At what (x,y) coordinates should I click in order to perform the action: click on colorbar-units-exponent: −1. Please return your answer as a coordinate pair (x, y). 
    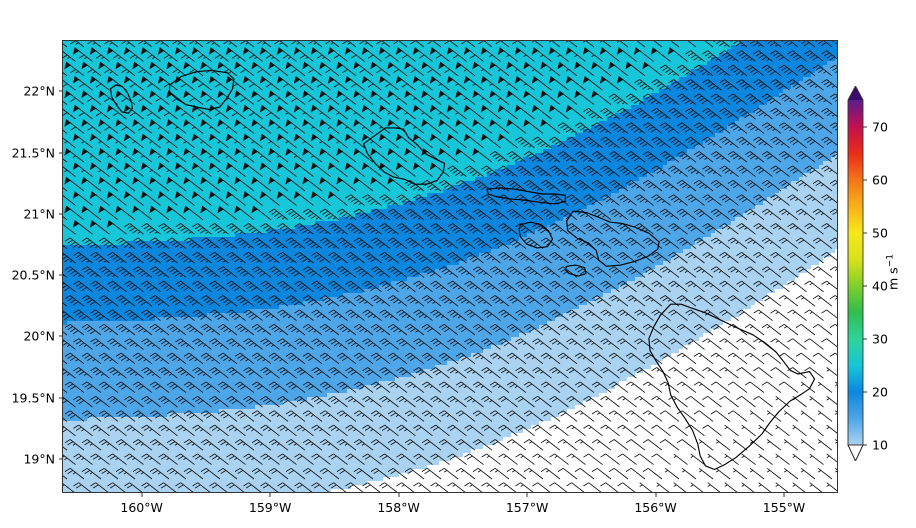
    Looking at the image, I should click on (890, 261).